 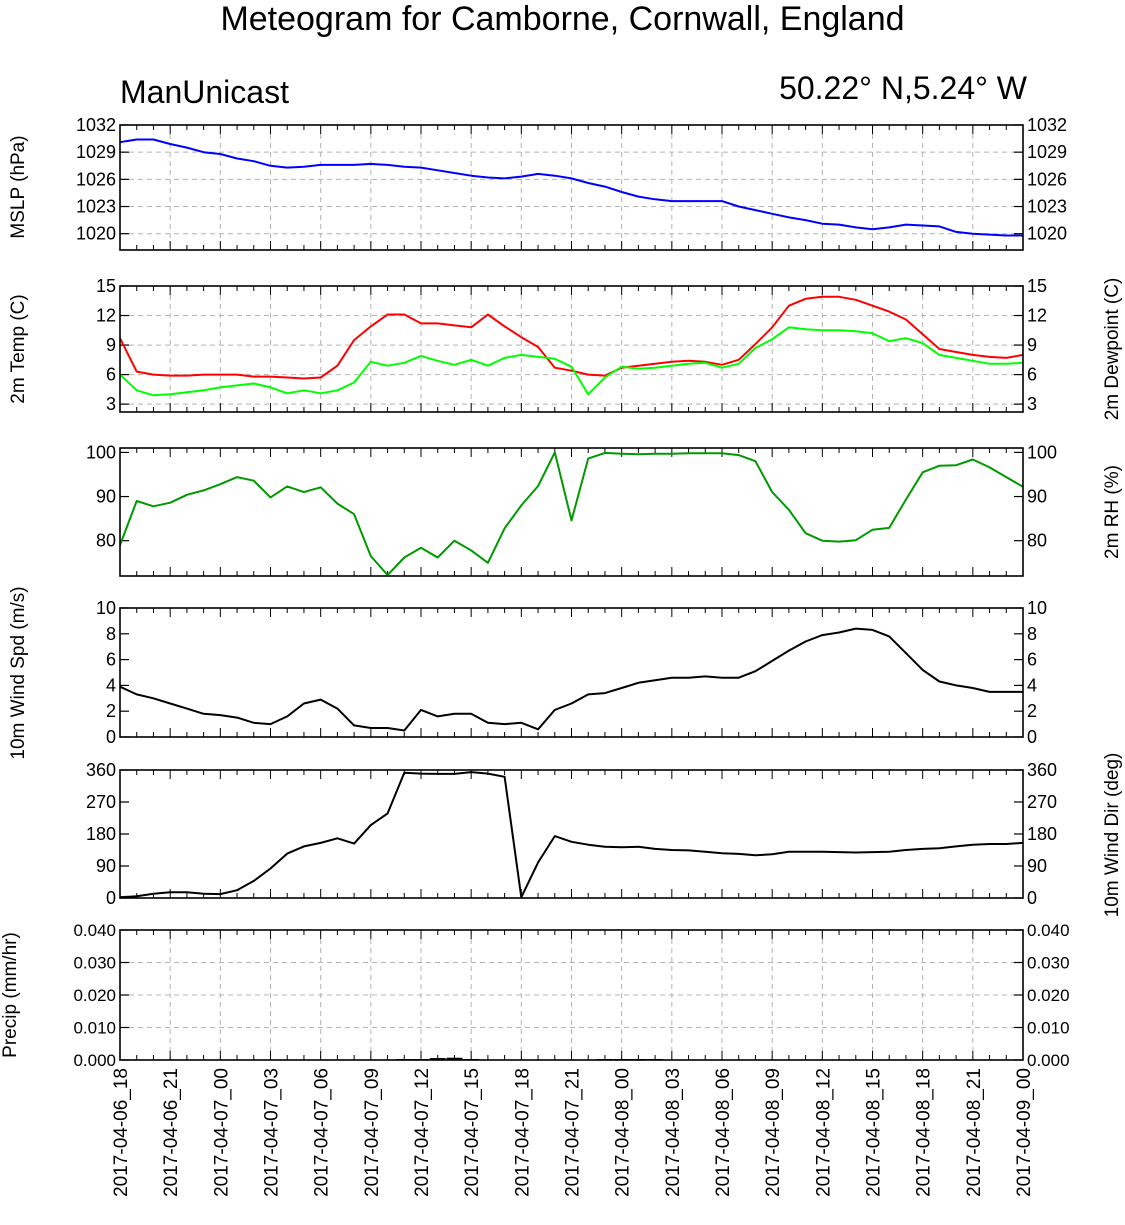 I want to click on x-tick-label: 2017-04-07_09, so click(x=372, y=1132).